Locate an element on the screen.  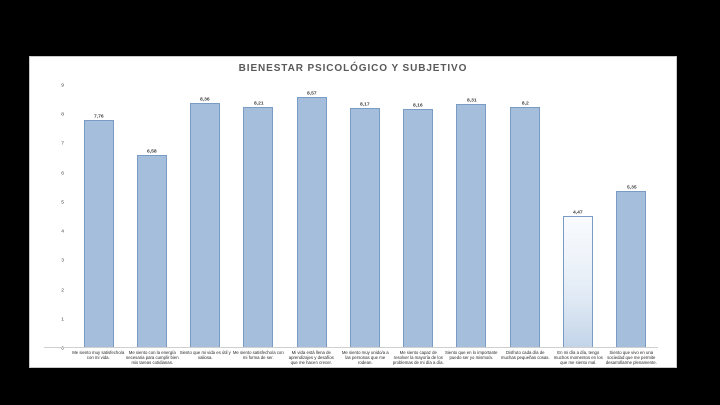
y-tick-label: 4 is located at coordinates (62, 231).